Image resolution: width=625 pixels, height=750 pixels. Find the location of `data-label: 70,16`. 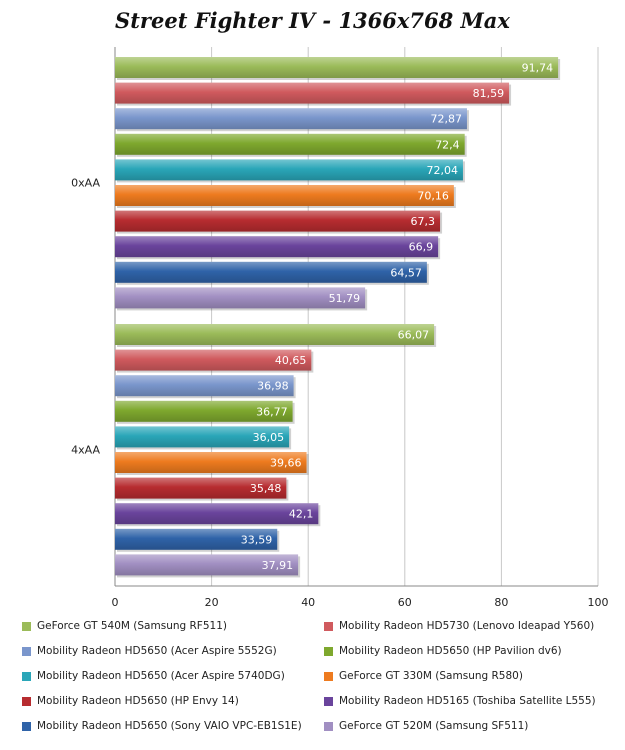

data-label: 70,16 is located at coordinates (433, 196).